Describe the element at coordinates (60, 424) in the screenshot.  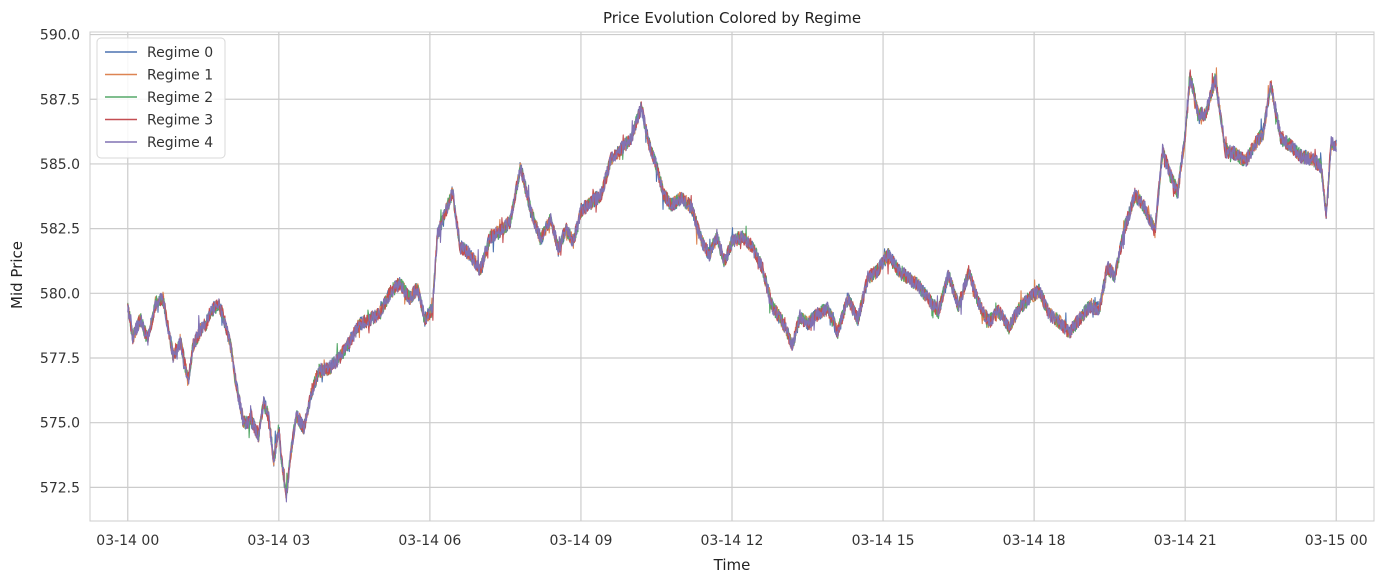
I see `y-tick-label: 575.0` at that location.